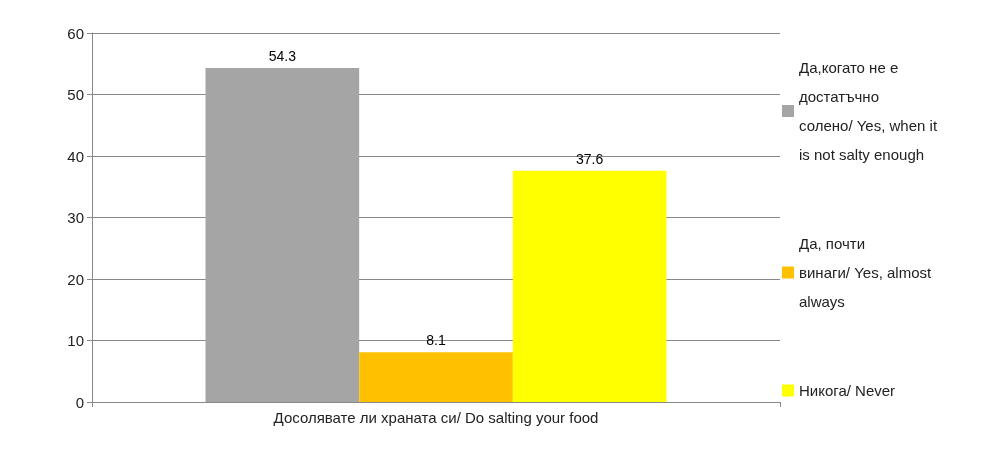 The width and height of the screenshot is (1004, 450). Describe the element at coordinates (75, 340) in the screenshot. I see `y-tick-label: 10` at that location.